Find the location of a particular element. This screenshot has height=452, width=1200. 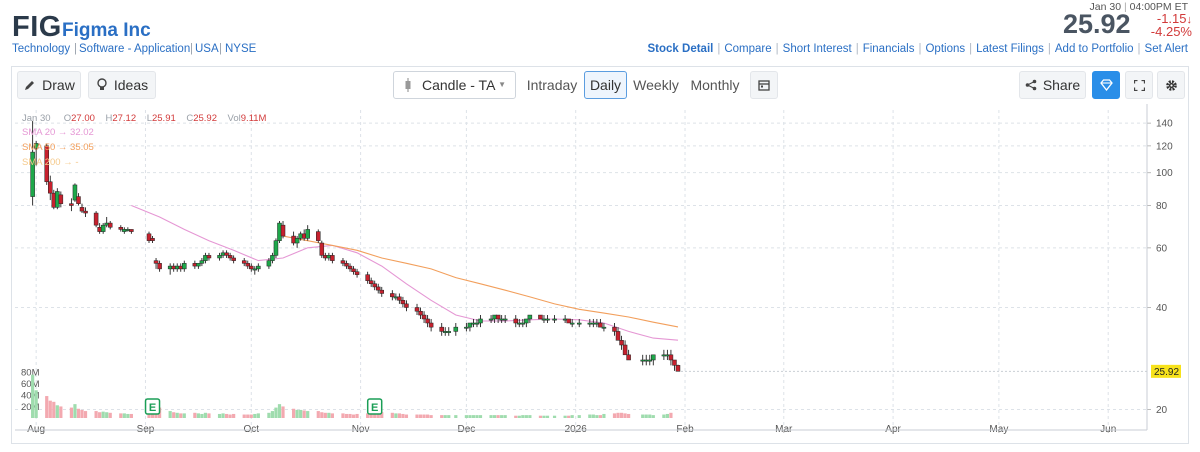

last-price-badge-label: 25.92 is located at coordinates (1166, 372).